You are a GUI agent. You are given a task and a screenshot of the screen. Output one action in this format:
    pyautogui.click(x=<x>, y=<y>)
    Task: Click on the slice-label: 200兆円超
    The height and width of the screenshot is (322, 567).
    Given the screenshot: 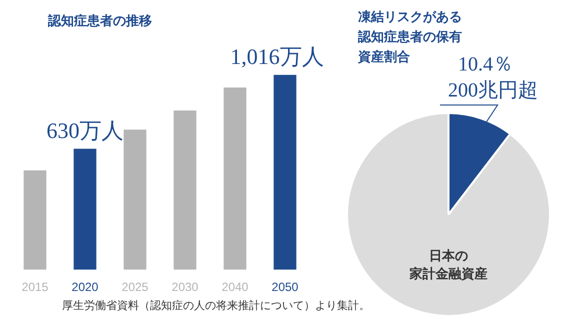 What is the action you would take?
    pyautogui.click(x=493, y=90)
    